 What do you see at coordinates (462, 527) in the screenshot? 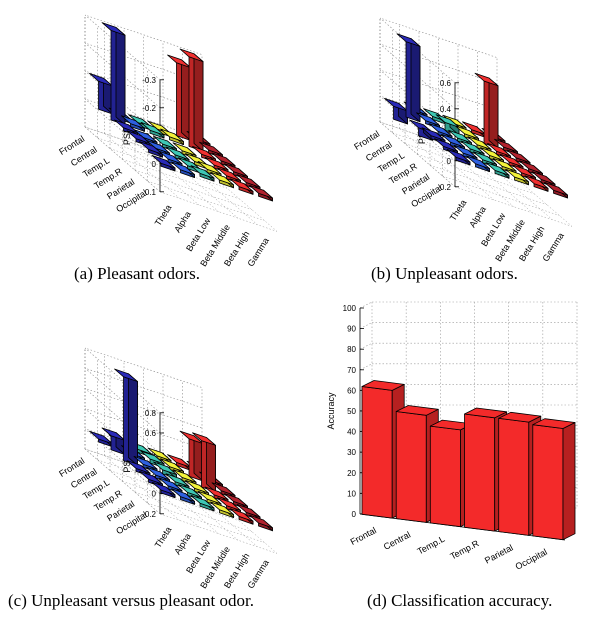
I see `chart-d-x-axis` at bounding box center [462, 527].